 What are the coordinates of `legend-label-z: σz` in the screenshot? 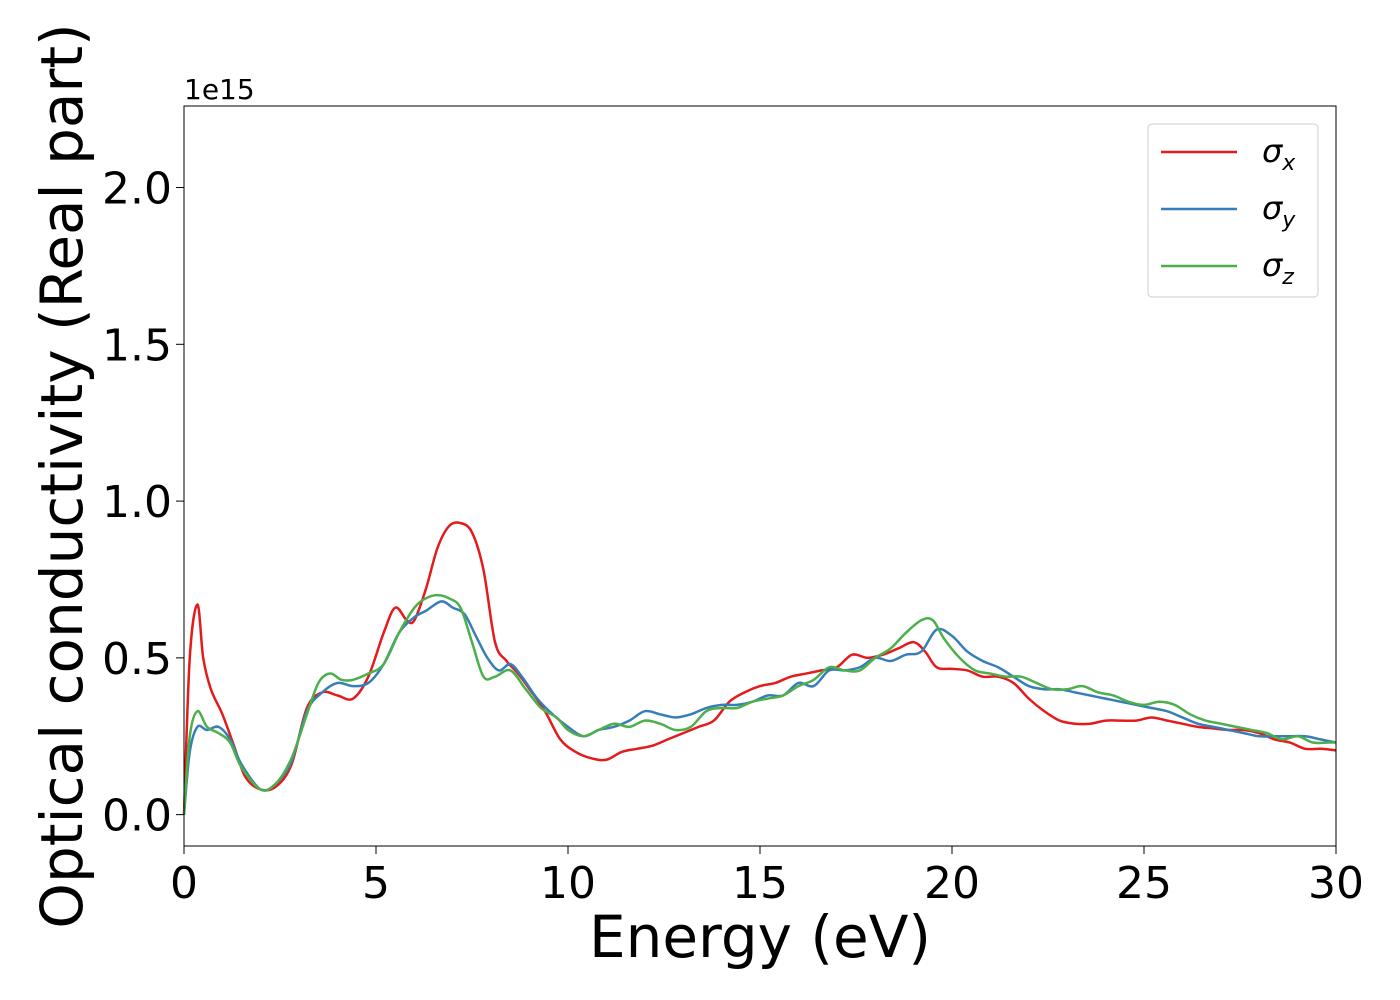 It's located at (1278, 268).